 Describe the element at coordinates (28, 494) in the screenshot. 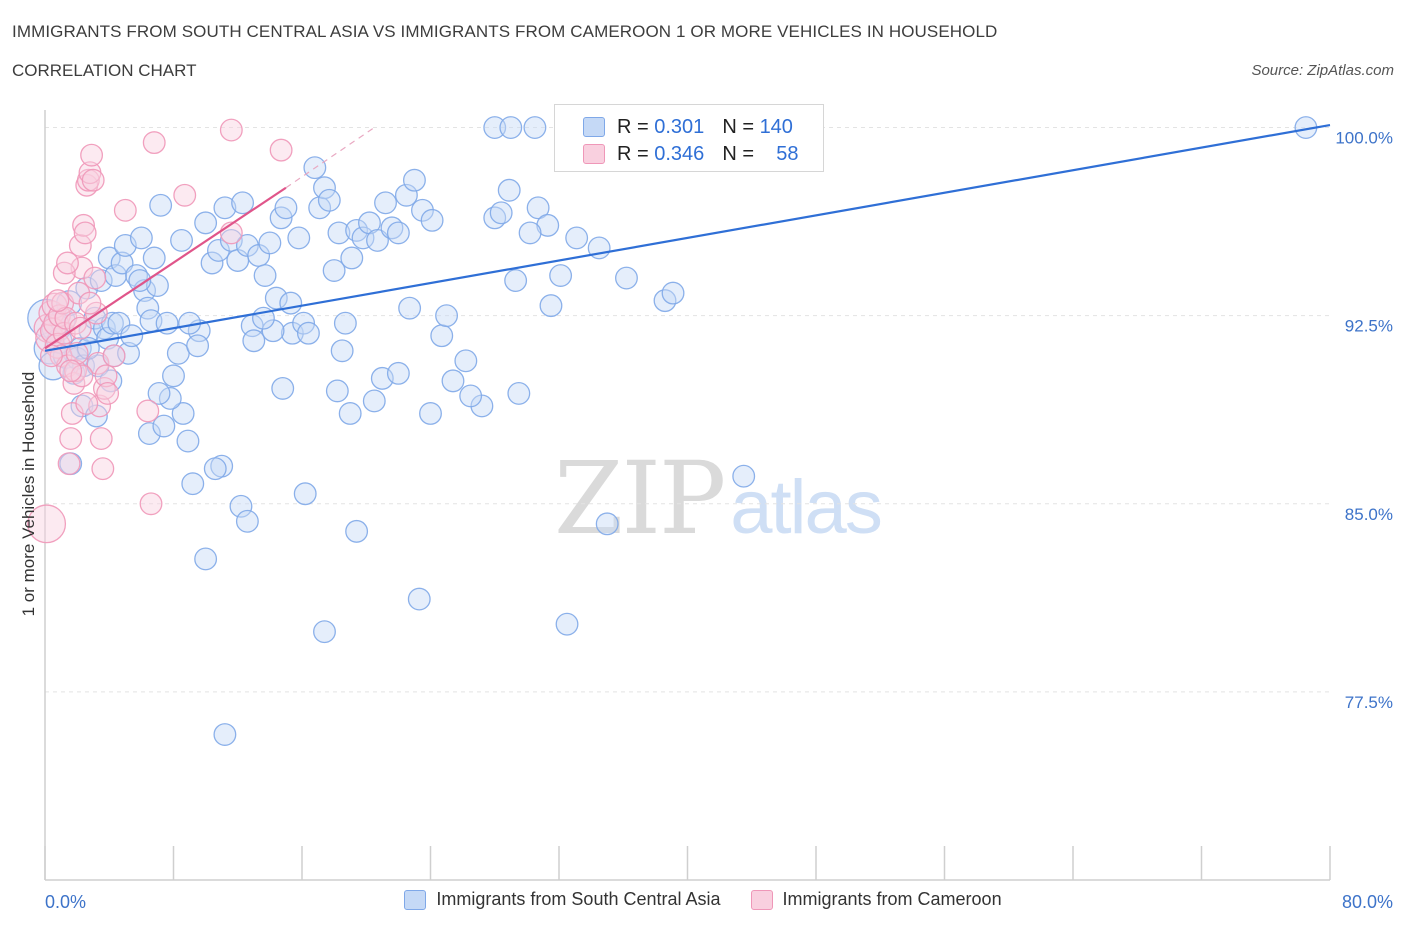

I see `y-axis-label: 1 or more Vehicles in Household` at that location.